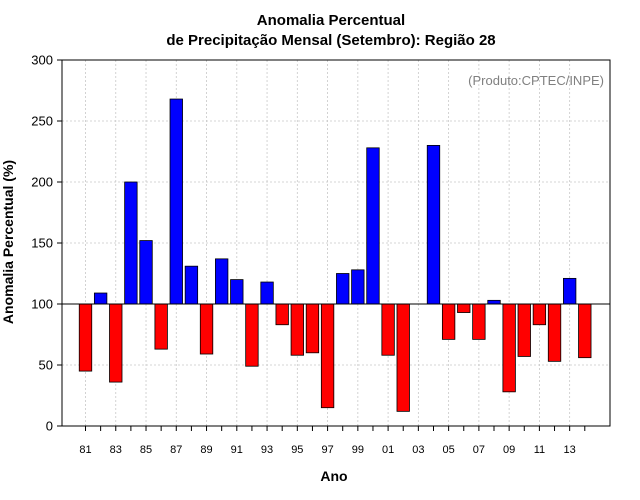 This screenshot has width=640, height=500. Describe the element at coordinates (332, 441) in the screenshot. I see `x-axis: 81 83 85 87 89 91 93 95 97 99 01 03 05 07 09 11 13` at that location.